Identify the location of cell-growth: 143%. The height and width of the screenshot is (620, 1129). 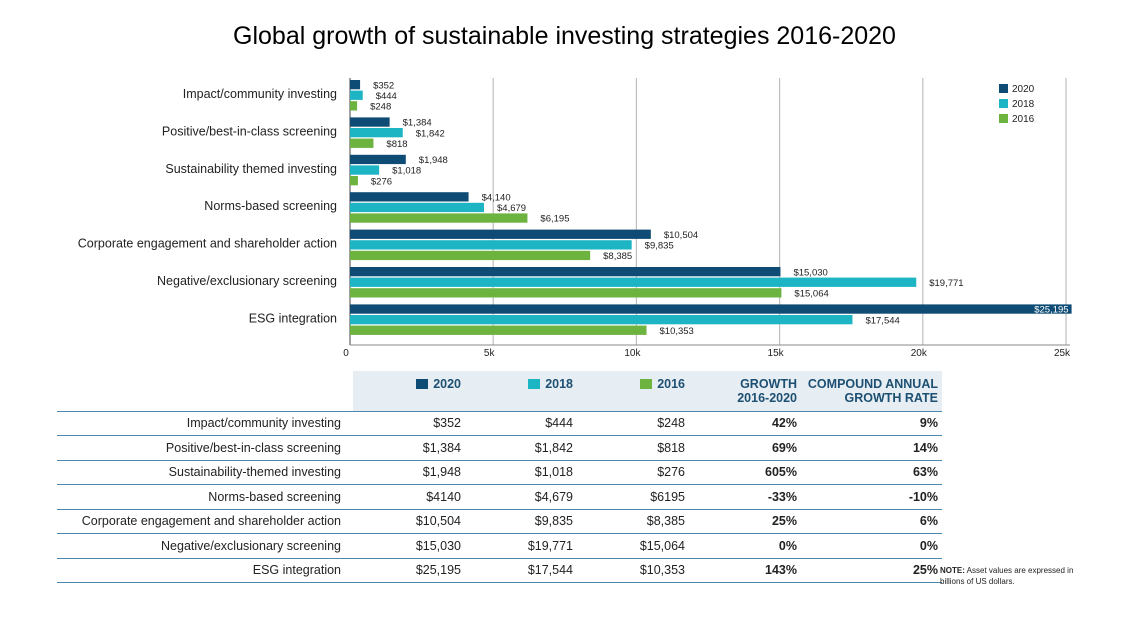
(781, 570).